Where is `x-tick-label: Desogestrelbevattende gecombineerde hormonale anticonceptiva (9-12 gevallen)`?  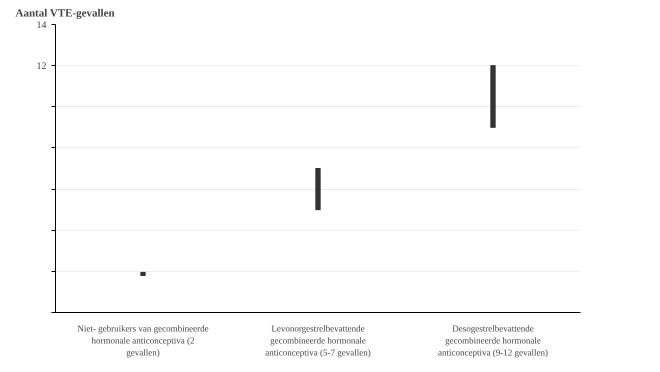
x-tick-label: Desogestrelbevattende gecombineerde hormonale anticonceptiva (9-12 gevallen) is located at coordinates (493, 341).